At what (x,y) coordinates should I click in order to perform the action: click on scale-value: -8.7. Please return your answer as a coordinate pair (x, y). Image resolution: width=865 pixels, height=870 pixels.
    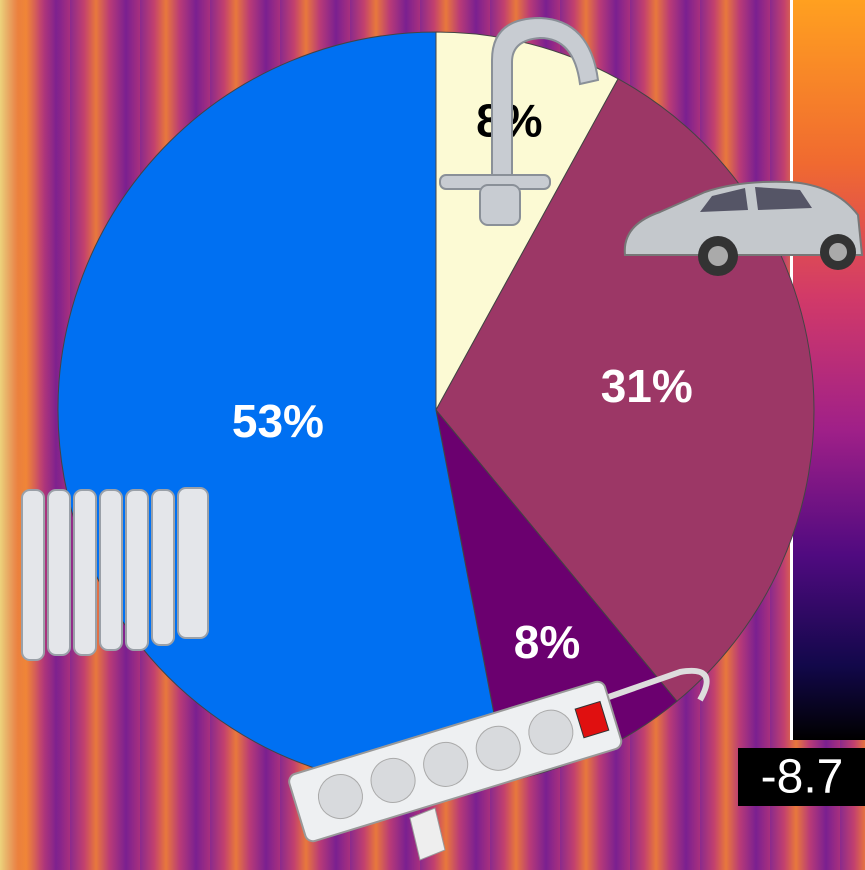
    Looking at the image, I should click on (802, 777).